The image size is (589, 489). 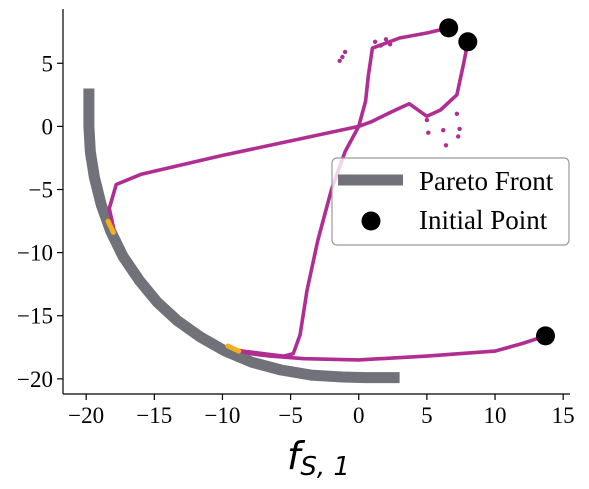 What do you see at coordinates (35, 316) in the screenshot?
I see `y-tick-label: −15` at bounding box center [35, 316].